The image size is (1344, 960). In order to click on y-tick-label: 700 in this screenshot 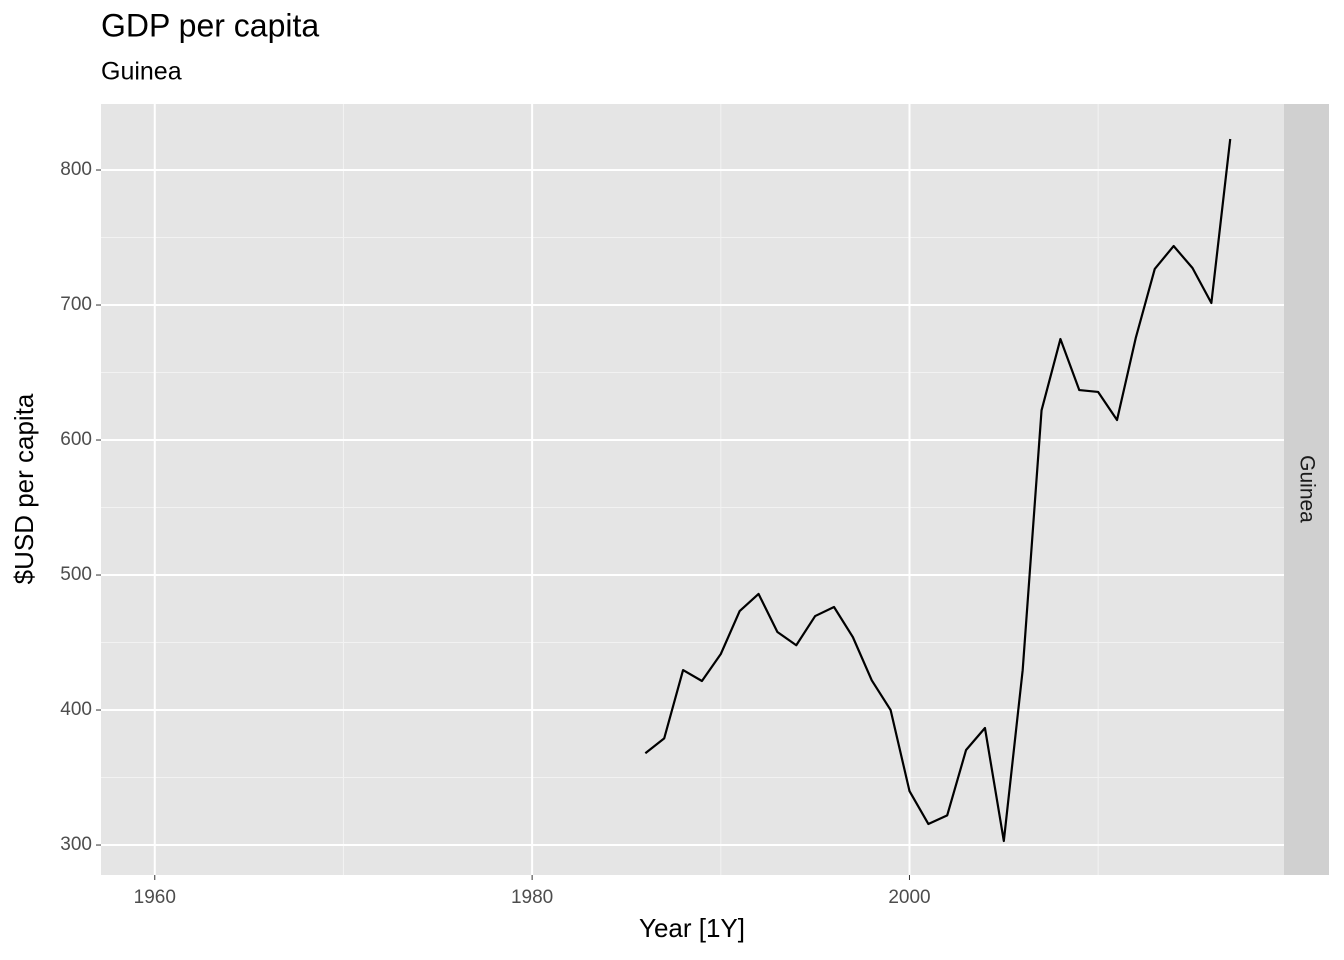, I will do `click(76, 304)`.